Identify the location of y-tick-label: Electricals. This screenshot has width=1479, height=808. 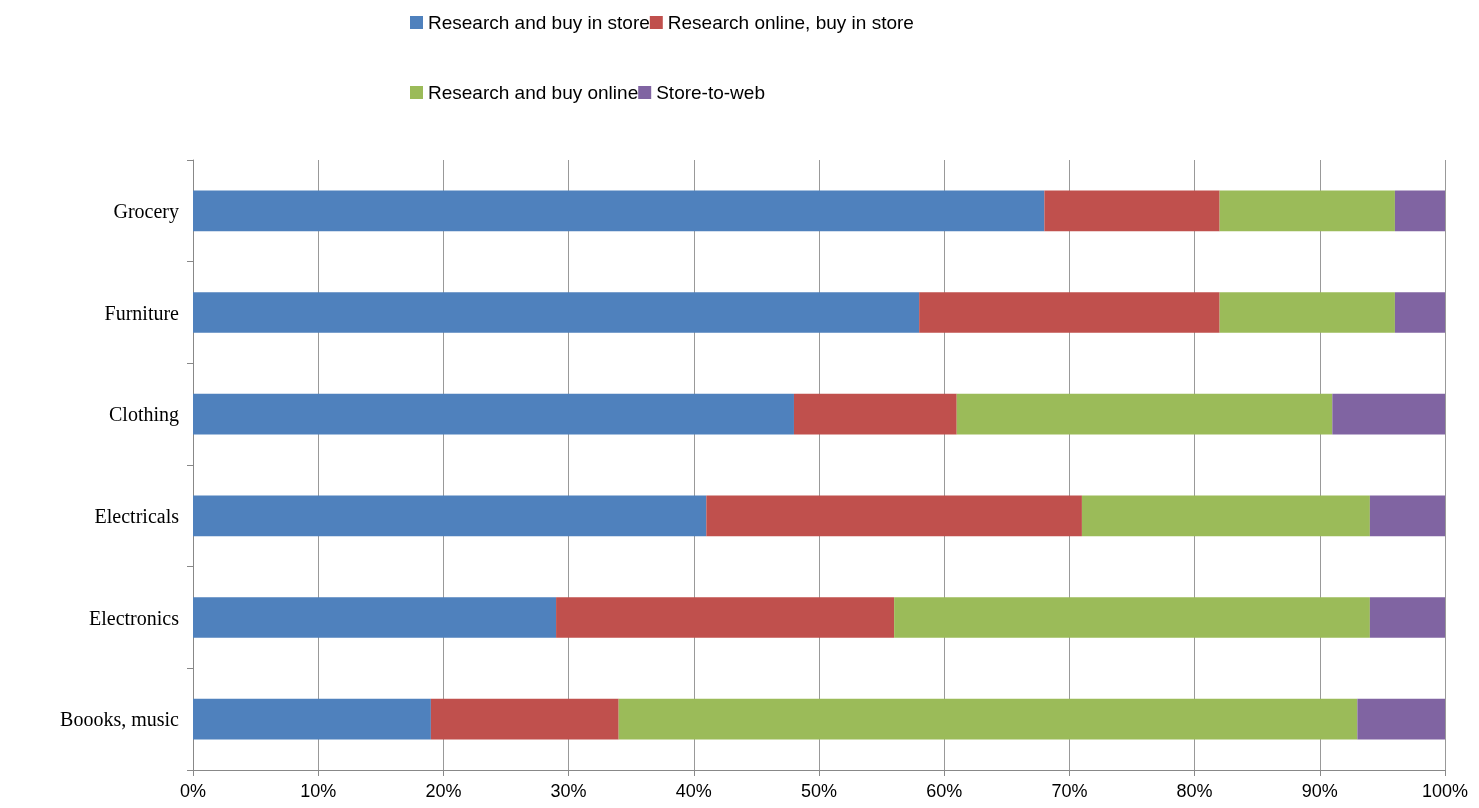
(137, 515).